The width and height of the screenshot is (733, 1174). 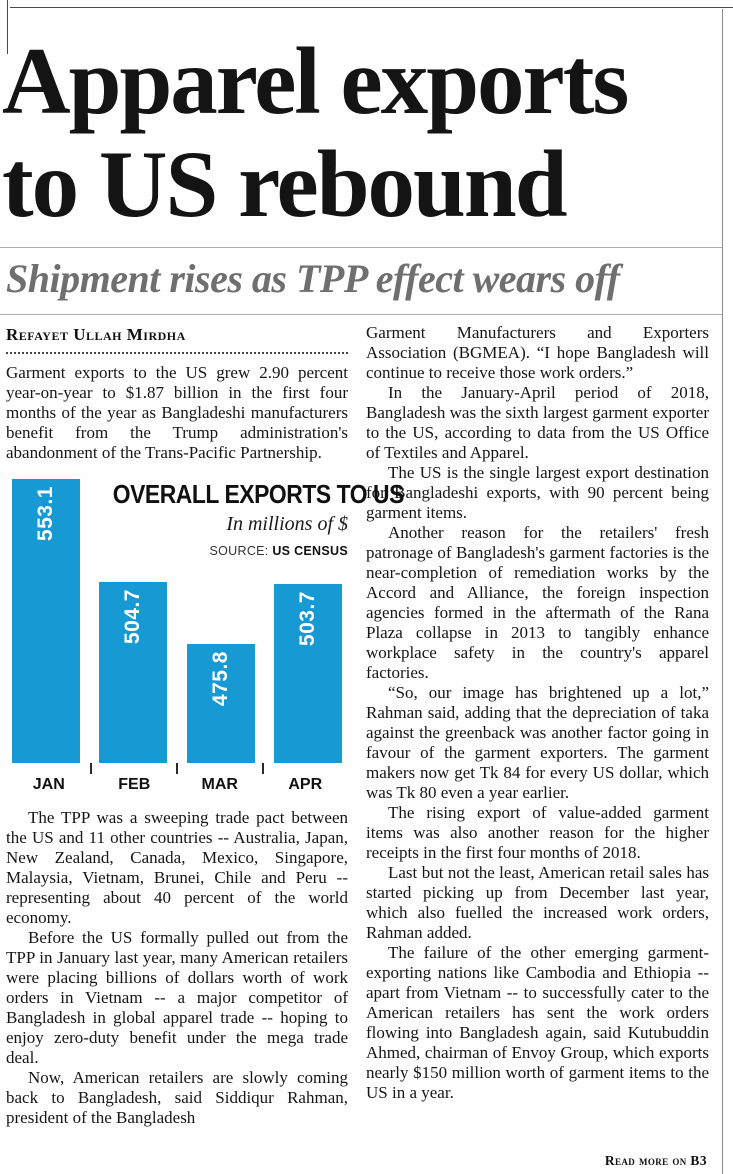 I want to click on bar-value-label: 475.8, so click(x=220, y=679).